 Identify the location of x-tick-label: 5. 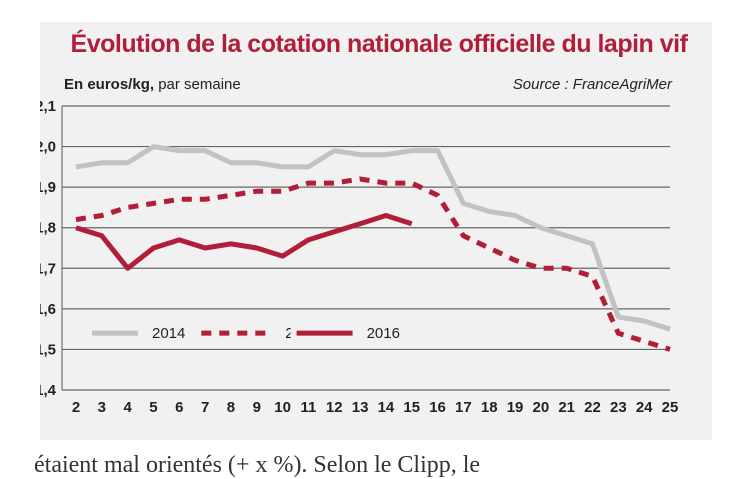
(153, 407).